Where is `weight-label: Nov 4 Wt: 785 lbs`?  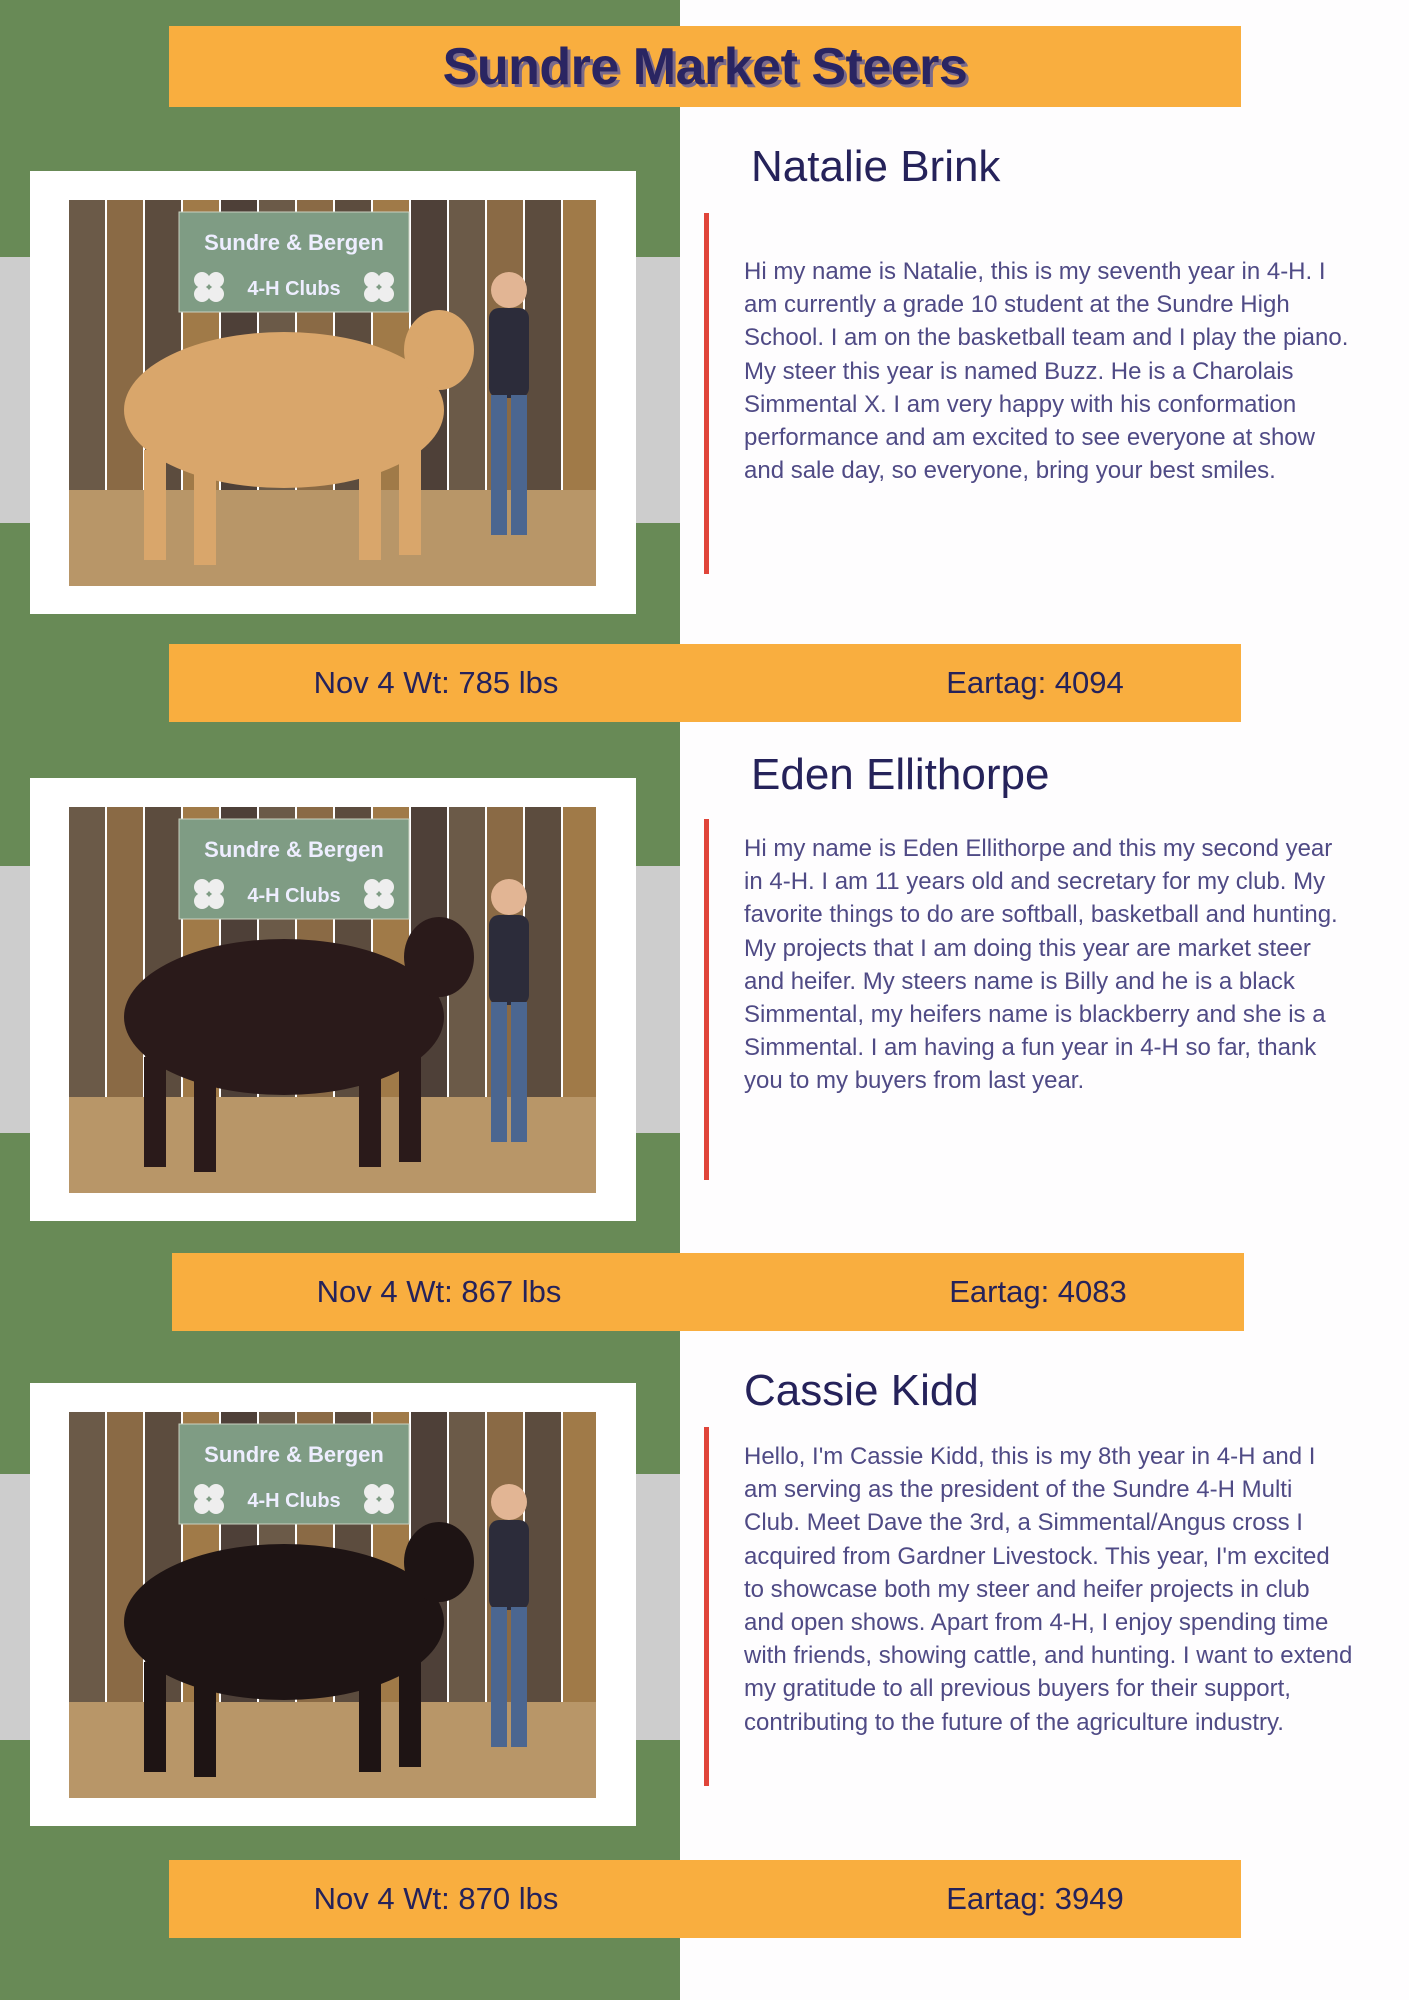
weight-label: Nov 4 Wt: 785 lbs is located at coordinates (436, 682).